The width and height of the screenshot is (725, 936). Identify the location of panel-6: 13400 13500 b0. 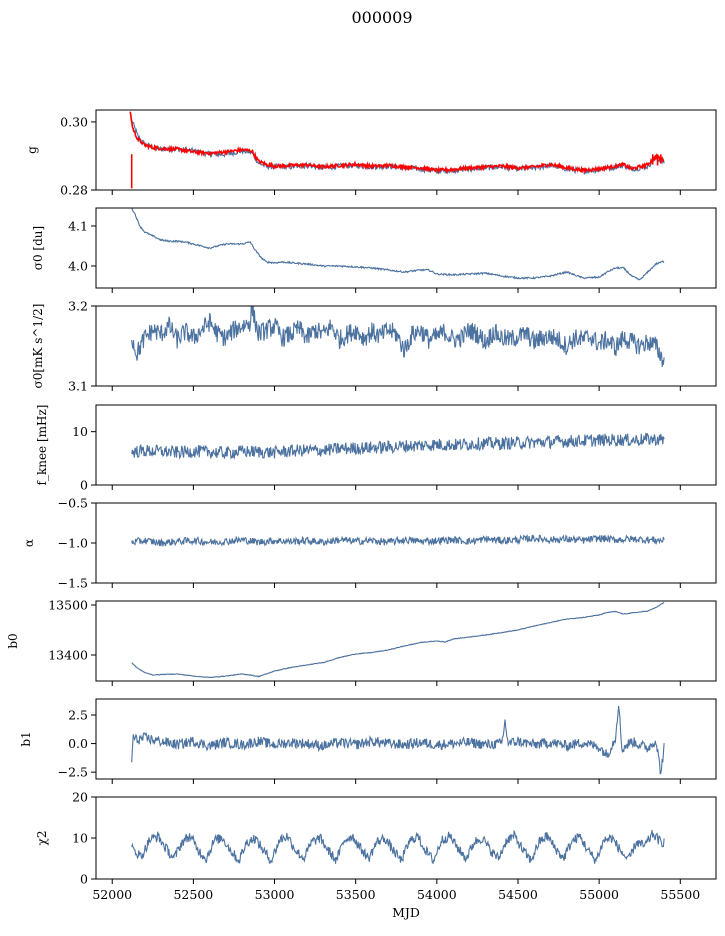
(361, 642).